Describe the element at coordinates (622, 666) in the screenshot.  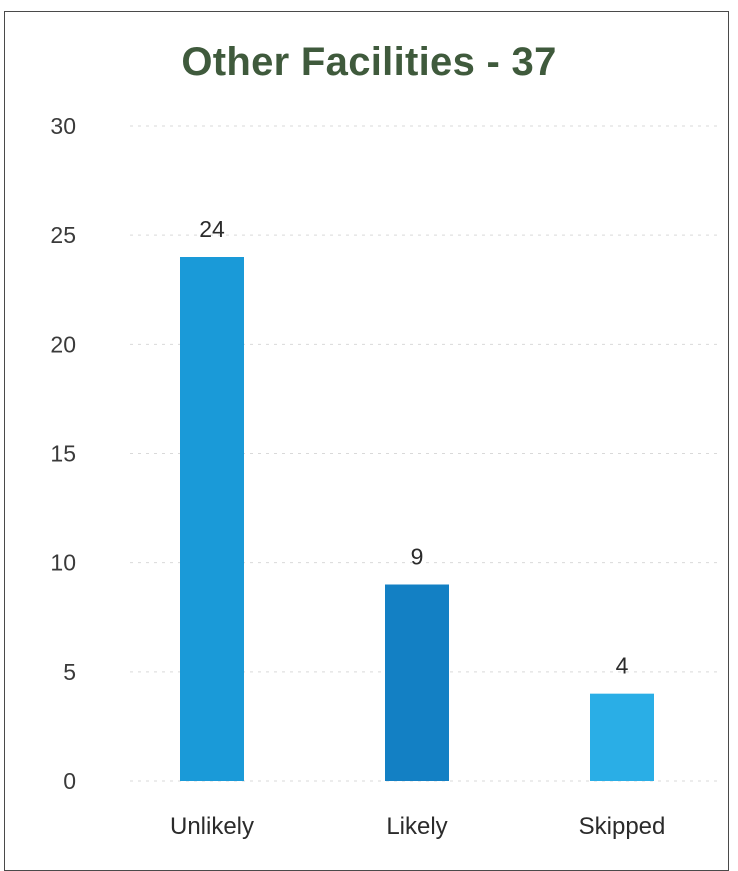
I see `data-label: 4` at that location.